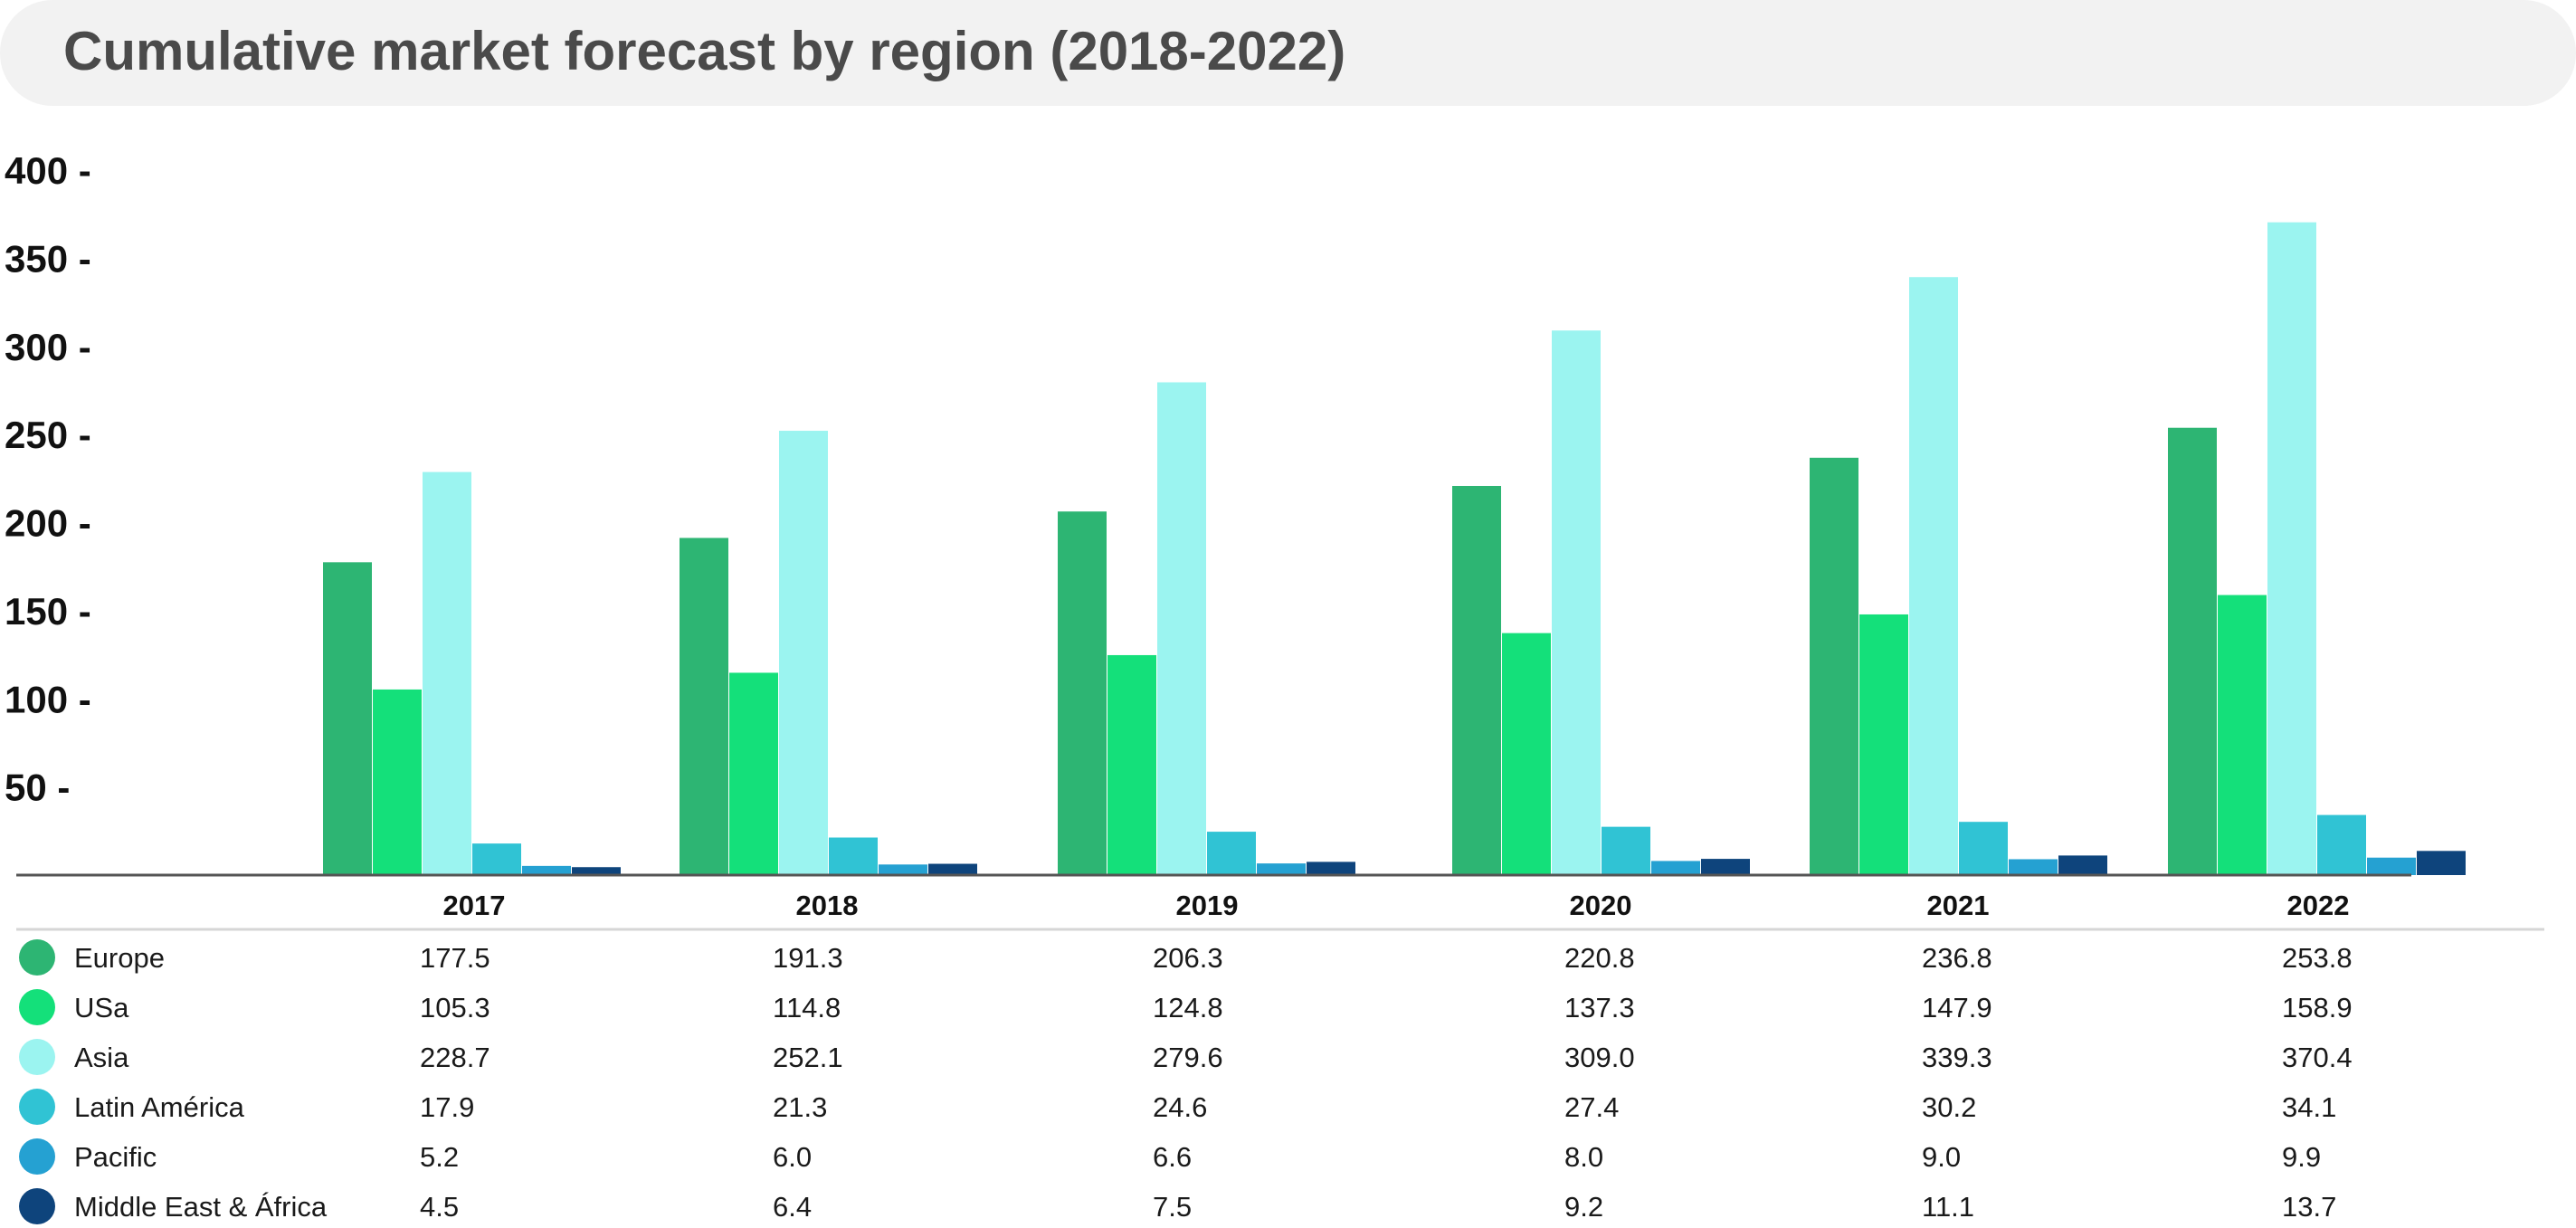 The width and height of the screenshot is (2576, 1228). Describe the element at coordinates (1599, 1007) in the screenshot. I see `table-cell-usa-2020: 137.3` at that location.